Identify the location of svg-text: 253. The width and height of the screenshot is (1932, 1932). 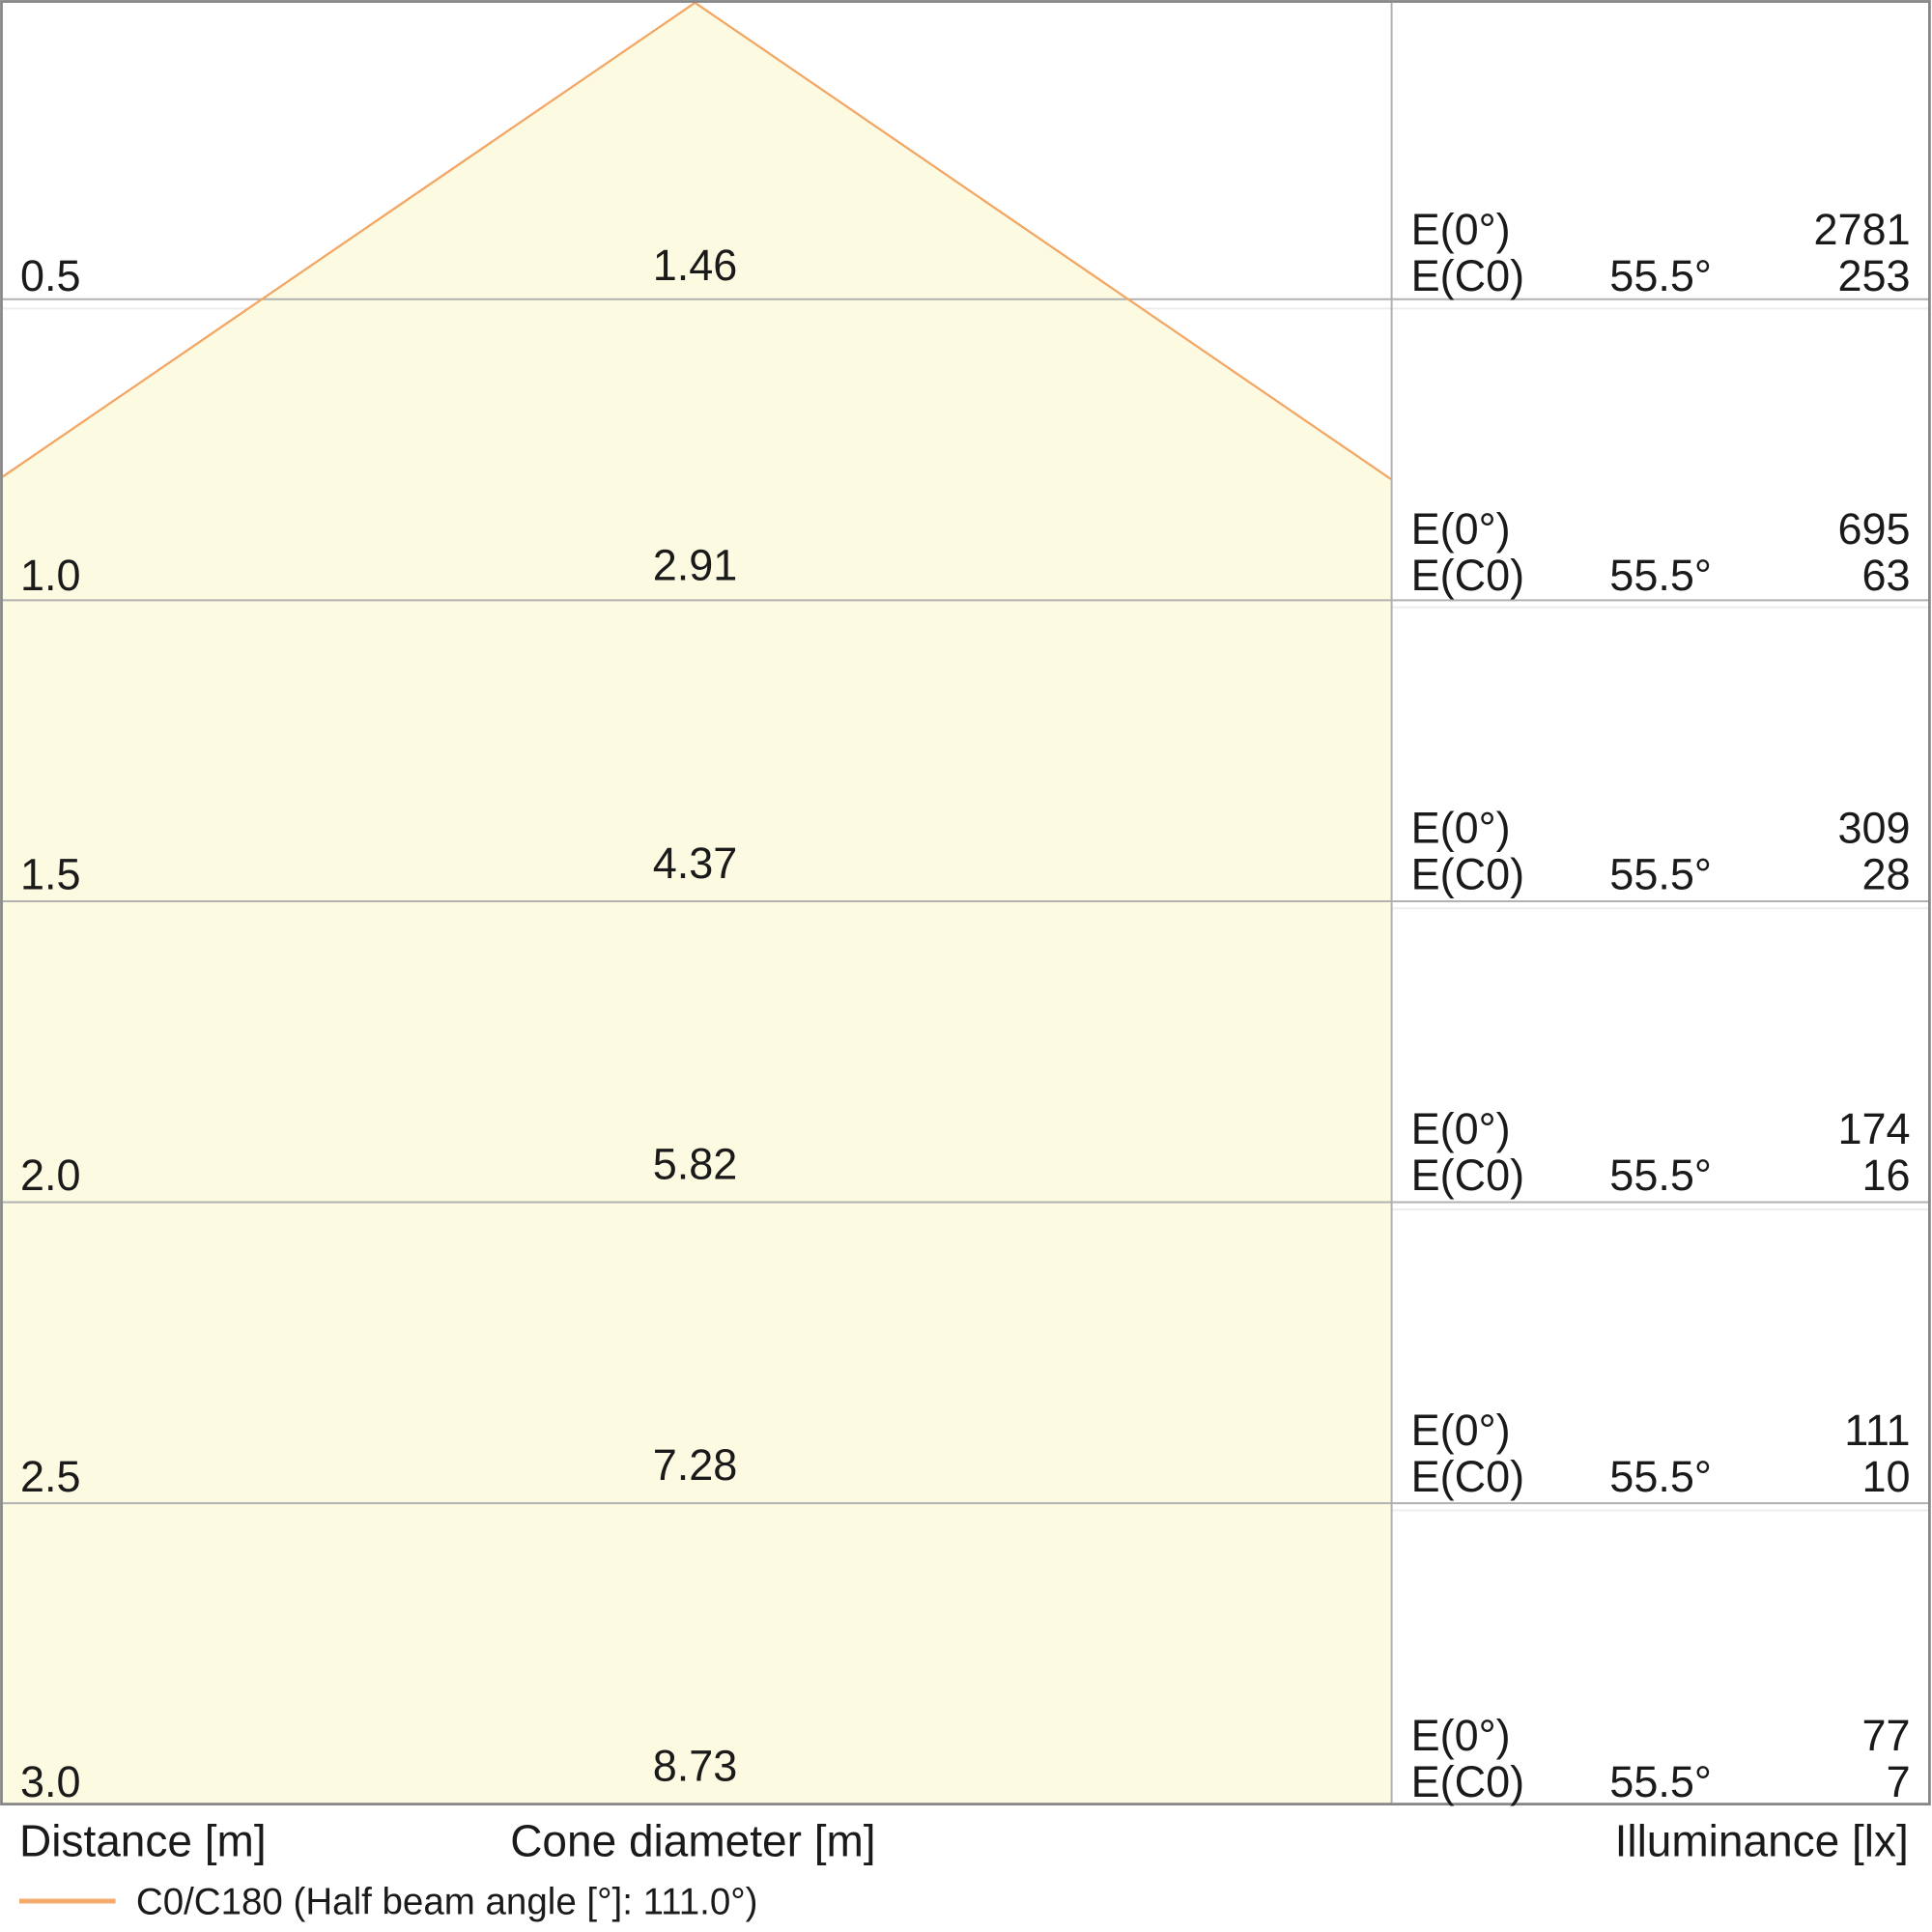
(1874, 275).